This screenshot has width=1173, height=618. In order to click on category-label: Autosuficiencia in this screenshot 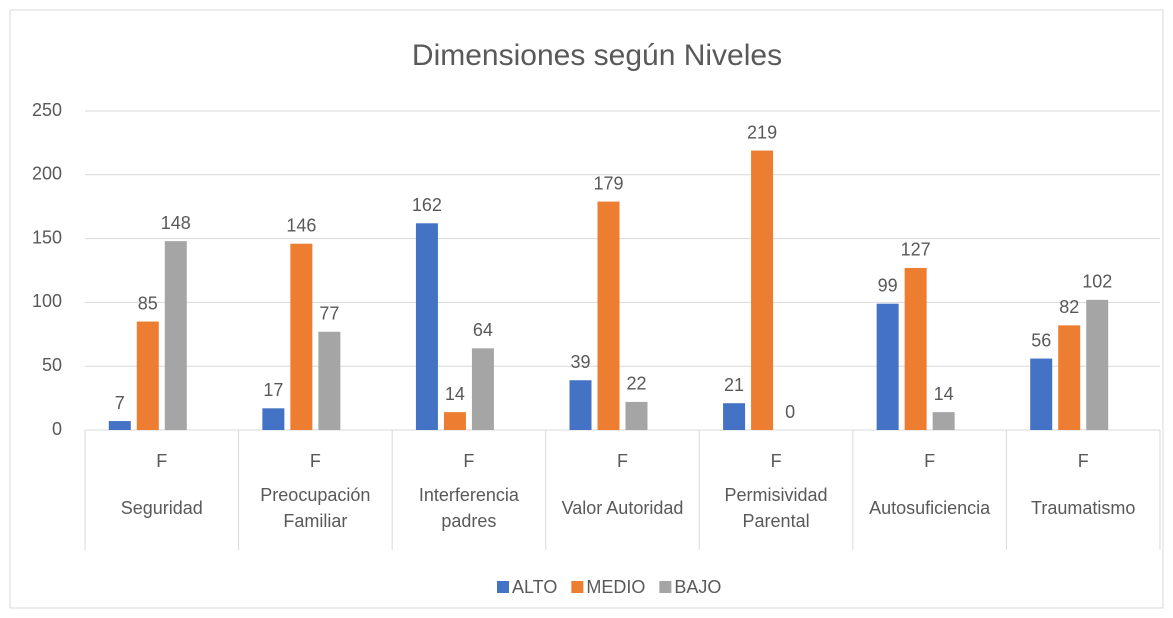, I will do `click(930, 508)`.